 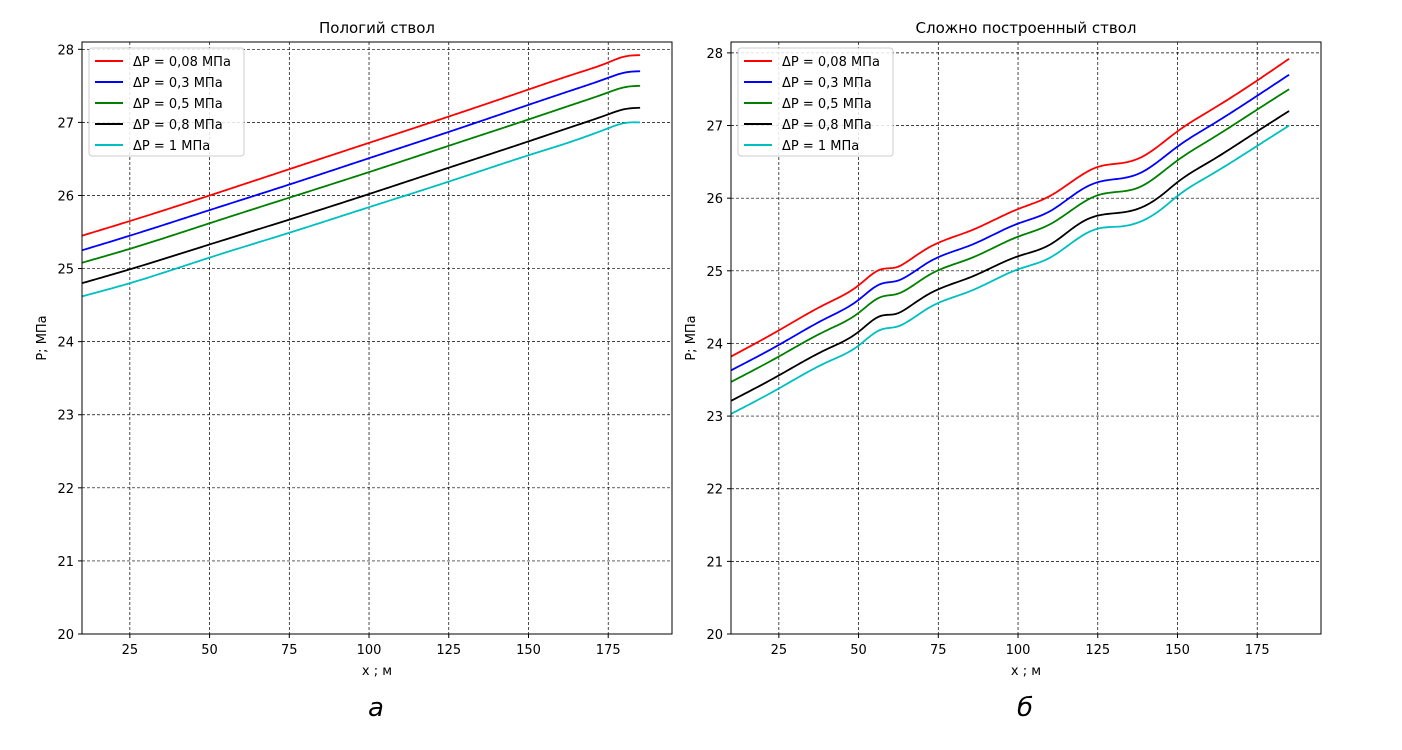 What do you see at coordinates (376, 708) in the screenshot?
I see `panel-label: а` at bounding box center [376, 708].